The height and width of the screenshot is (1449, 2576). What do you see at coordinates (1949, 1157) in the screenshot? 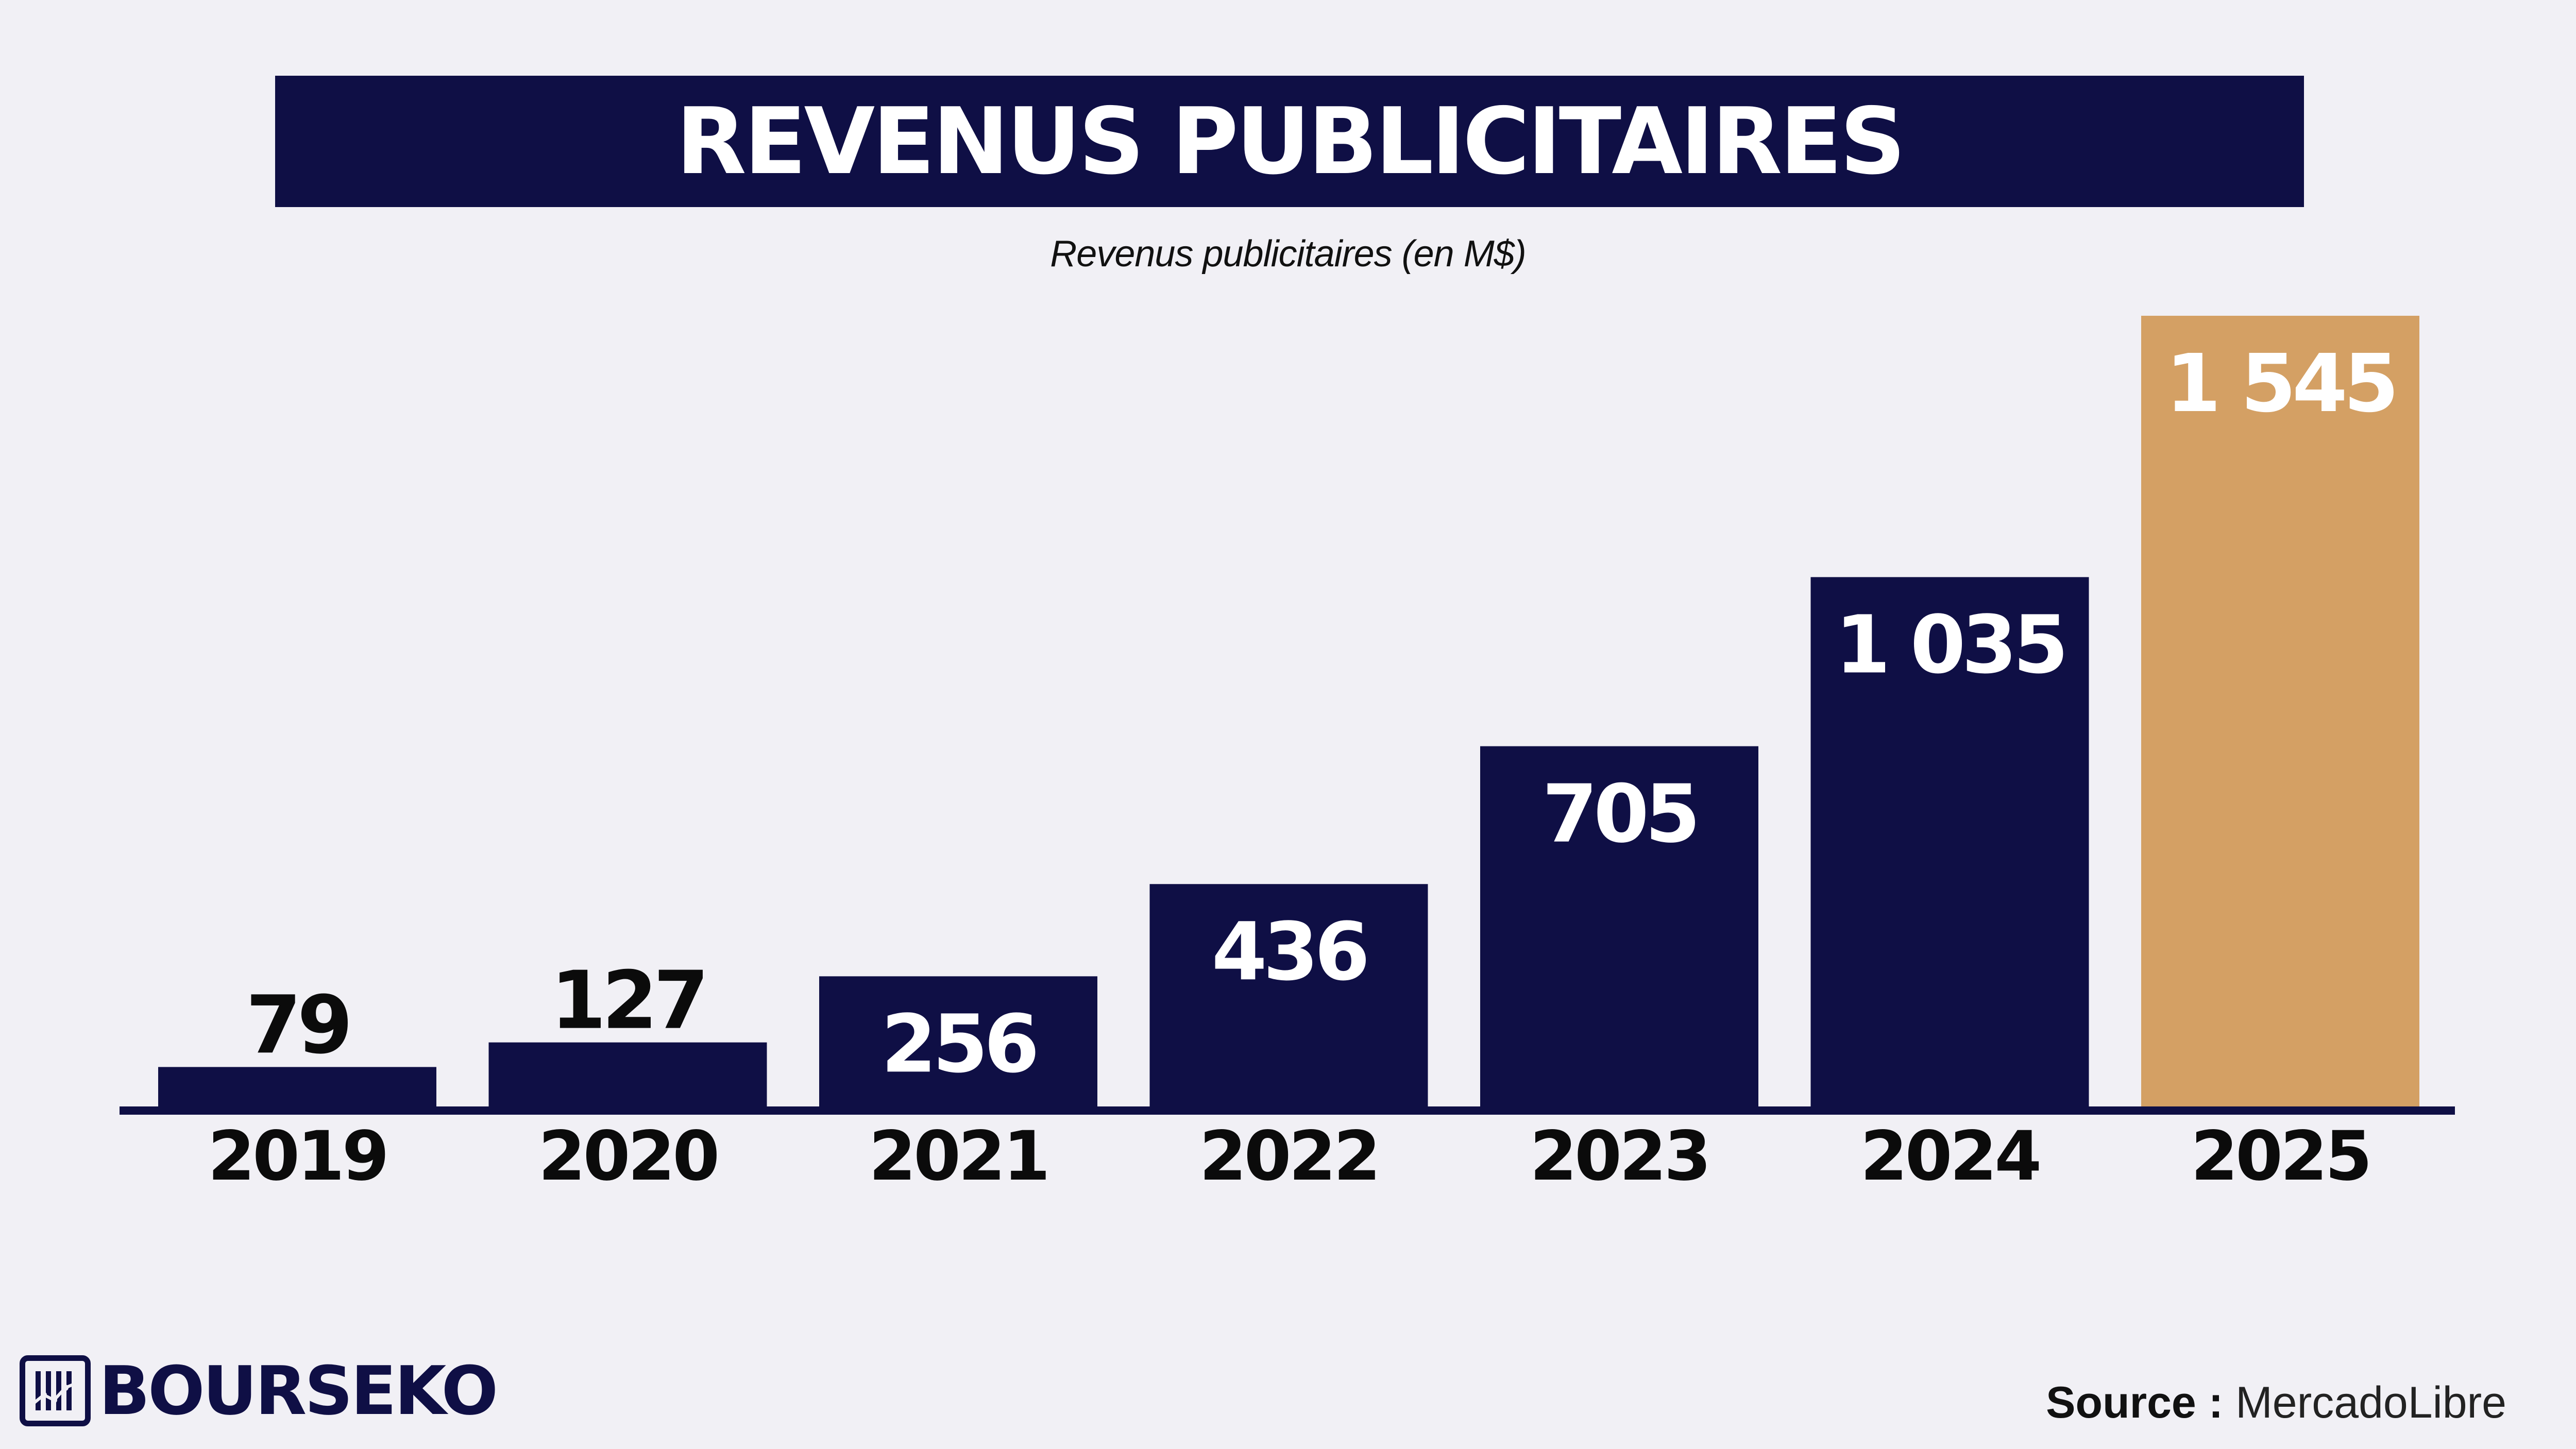
I see `x-tick-label-2024: 2024` at bounding box center [1949, 1157].